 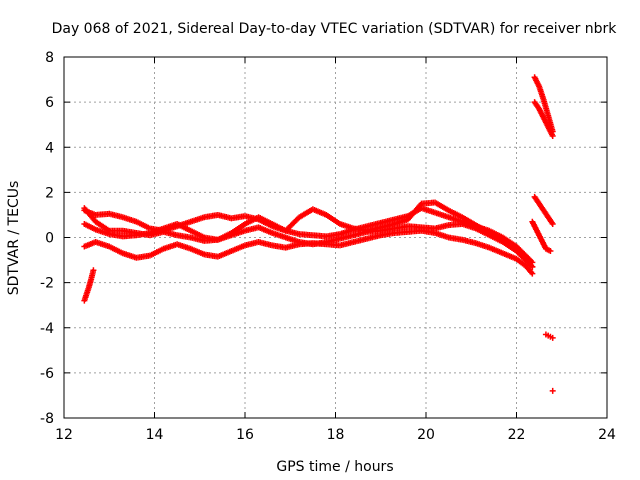 I want to click on x-tick-label: 16, so click(x=245, y=435).